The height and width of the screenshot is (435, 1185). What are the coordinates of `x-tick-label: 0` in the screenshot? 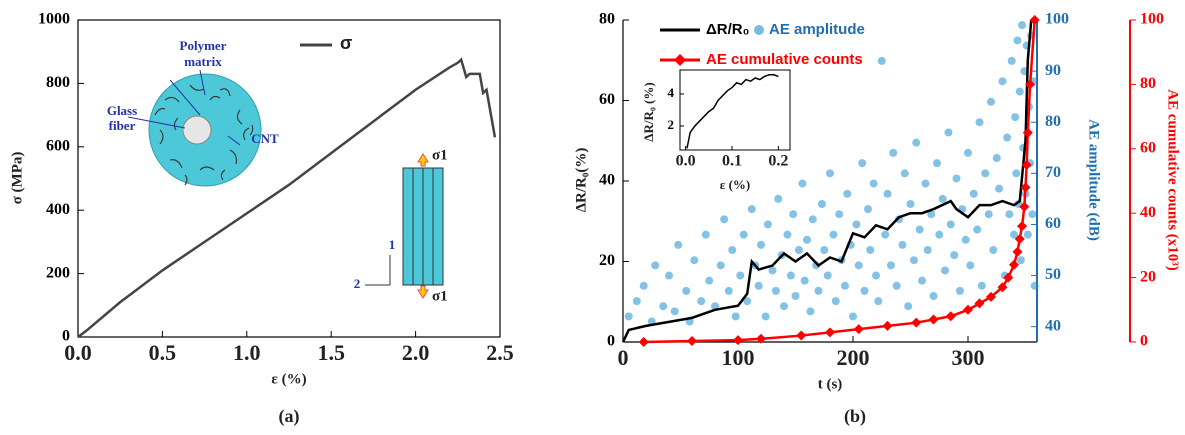 It's located at (623, 357).